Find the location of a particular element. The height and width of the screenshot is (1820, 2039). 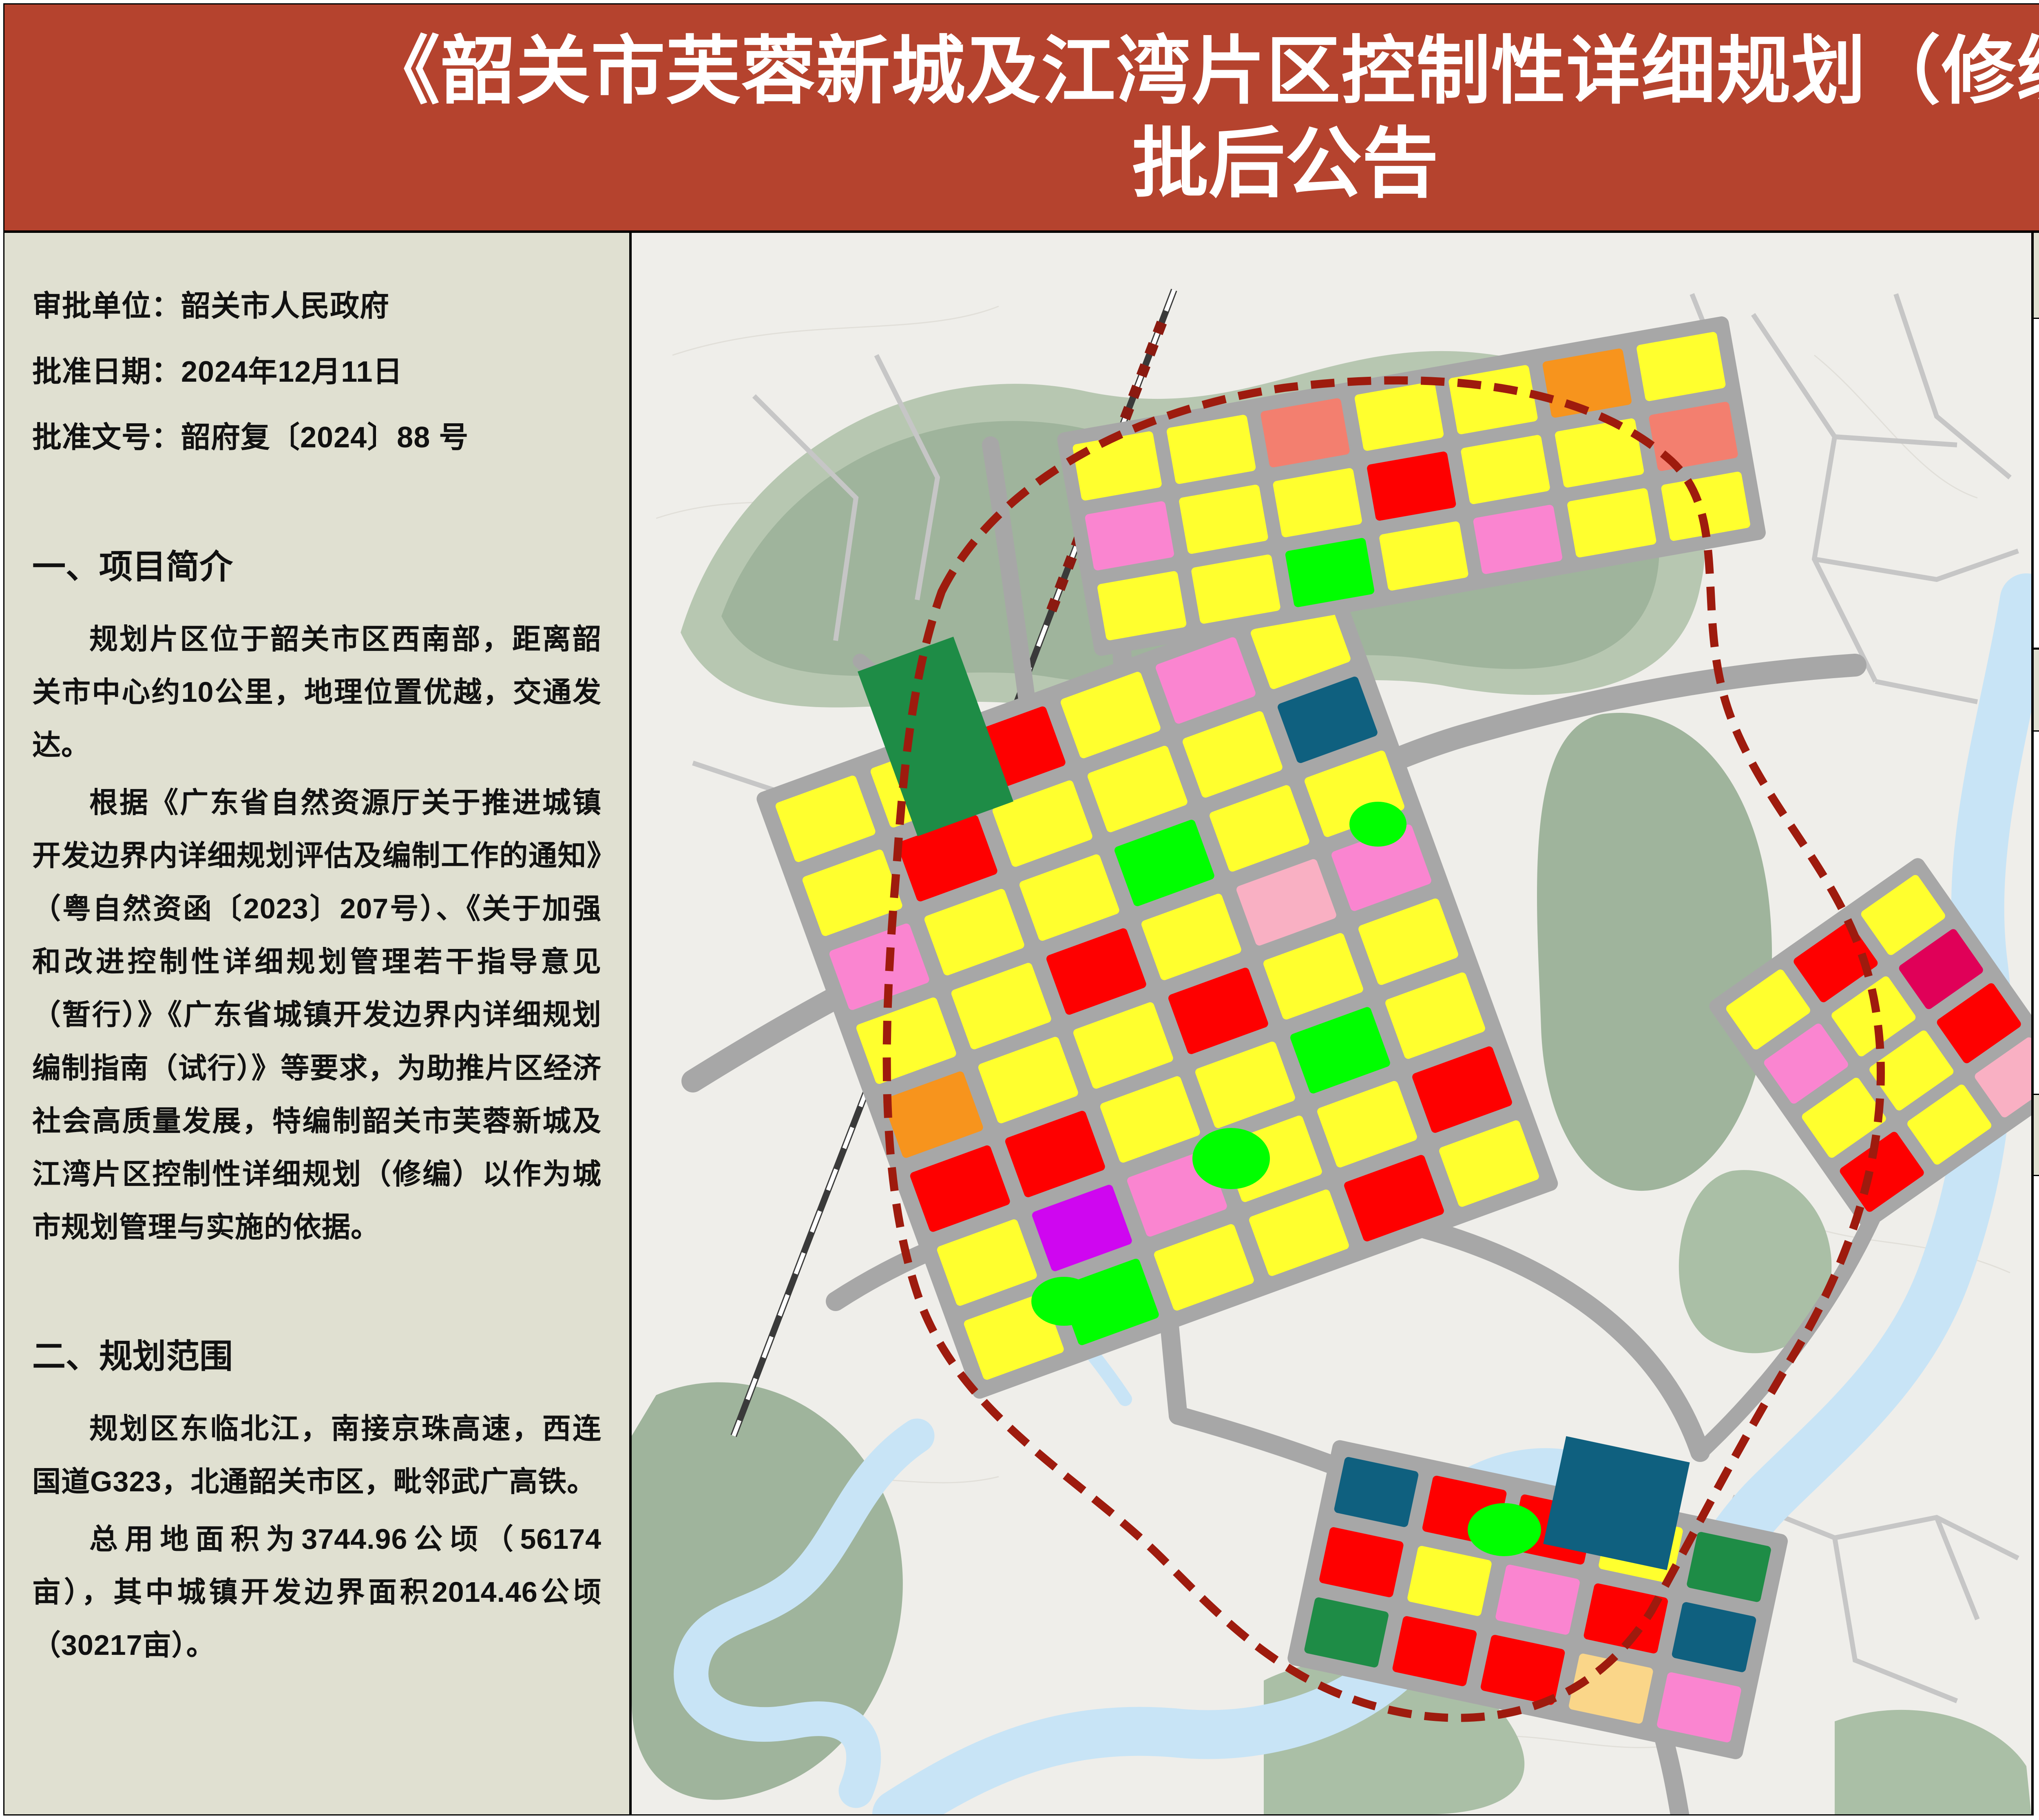

wind-rose-panel: 风玫瑰 N is located at coordinates (2035, 440).